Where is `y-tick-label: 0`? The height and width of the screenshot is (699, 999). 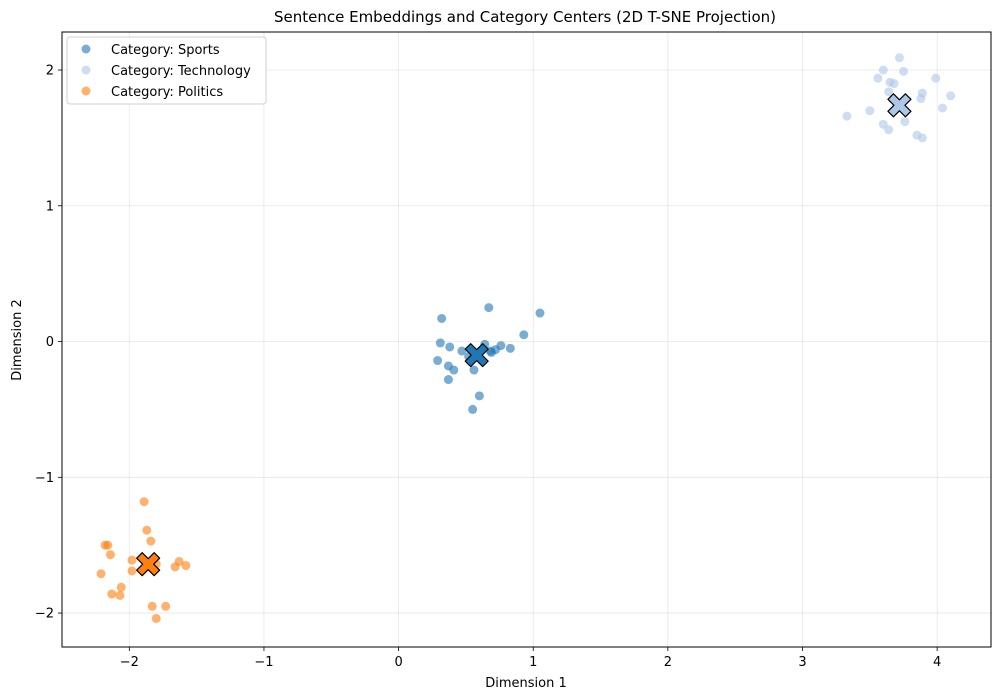
y-tick-label: 0 is located at coordinates (50, 342).